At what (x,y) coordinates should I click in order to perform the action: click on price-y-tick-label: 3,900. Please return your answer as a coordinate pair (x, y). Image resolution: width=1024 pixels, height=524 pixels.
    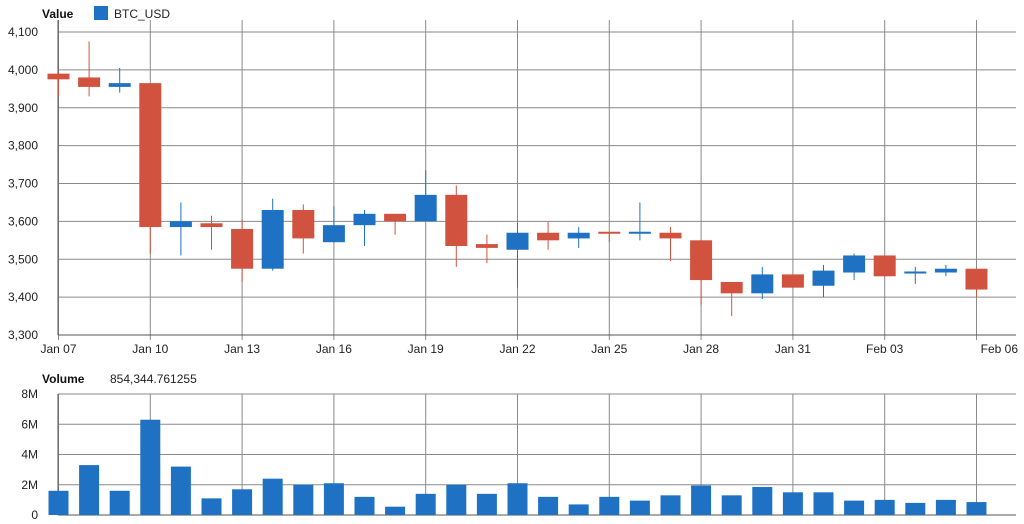
    Looking at the image, I should click on (23, 108).